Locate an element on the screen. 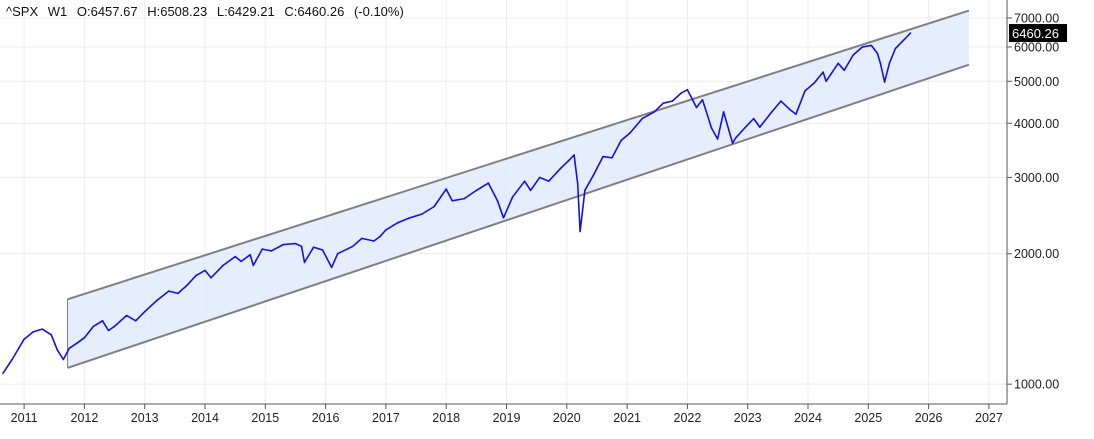  x-tick-label: 2016 is located at coordinates (326, 418).